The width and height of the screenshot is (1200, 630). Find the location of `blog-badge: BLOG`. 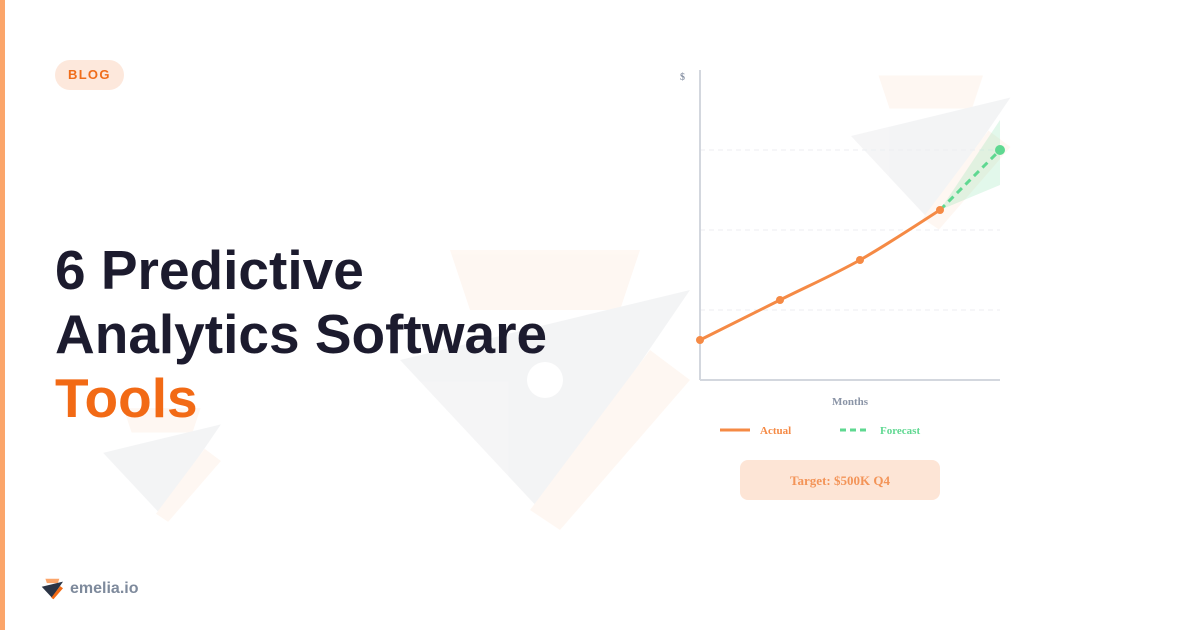

blog-badge: BLOG is located at coordinates (89, 75).